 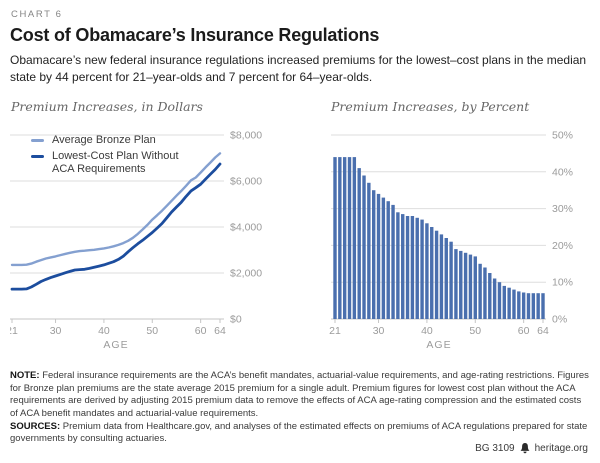 What do you see at coordinates (35, 426) in the screenshot?
I see `sources-label: SOURCES:` at bounding box center [35, 426].